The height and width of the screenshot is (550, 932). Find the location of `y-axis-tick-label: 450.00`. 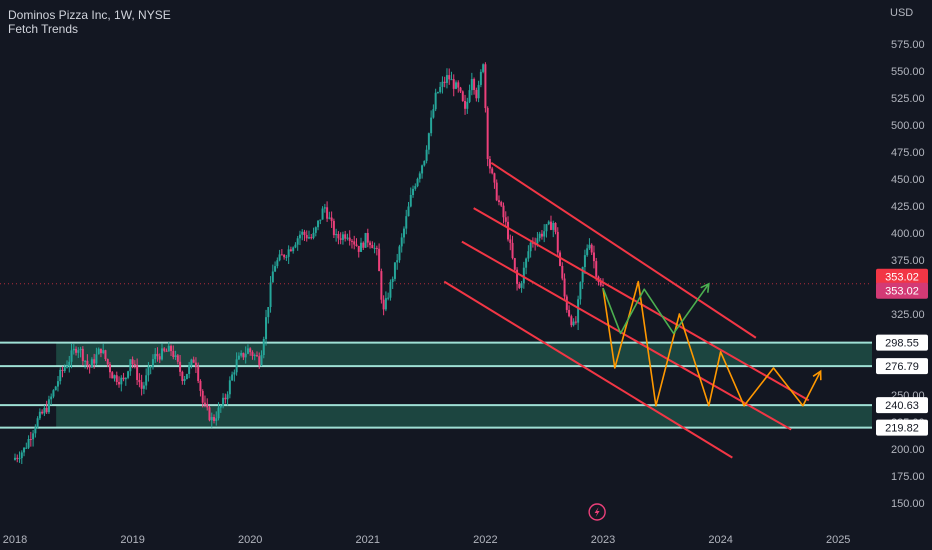

y-axis-tick-label: 450.00 is located at coordinates (908, 180).